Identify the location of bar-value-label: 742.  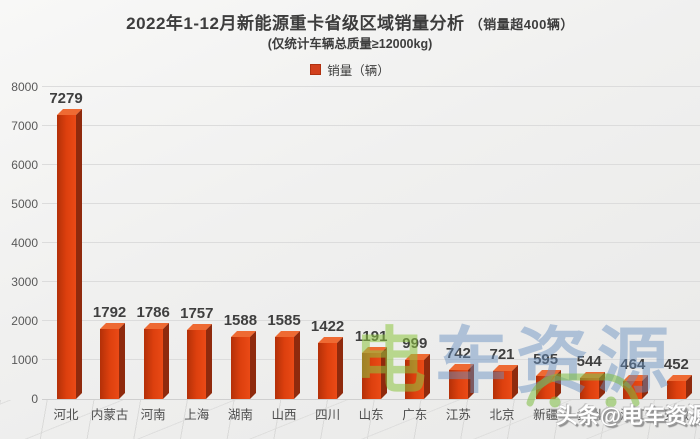
(458, 354).